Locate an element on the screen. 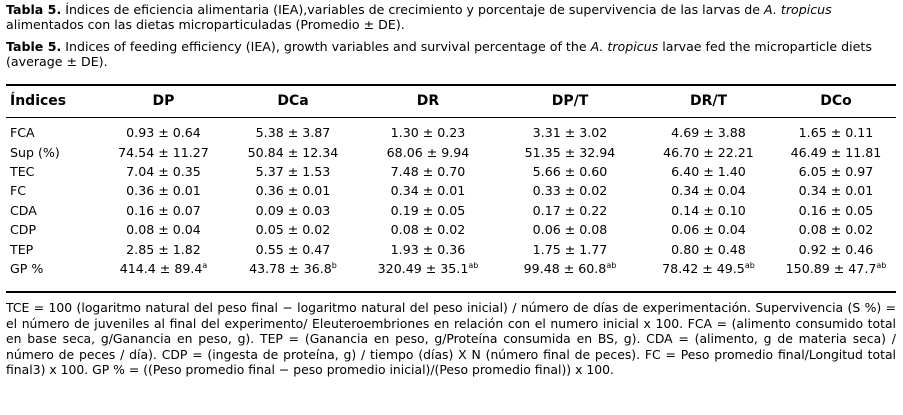 The image size is (903, 415). table-cell: 0.92 ± 0.46 is located at coordinates (836, 248).